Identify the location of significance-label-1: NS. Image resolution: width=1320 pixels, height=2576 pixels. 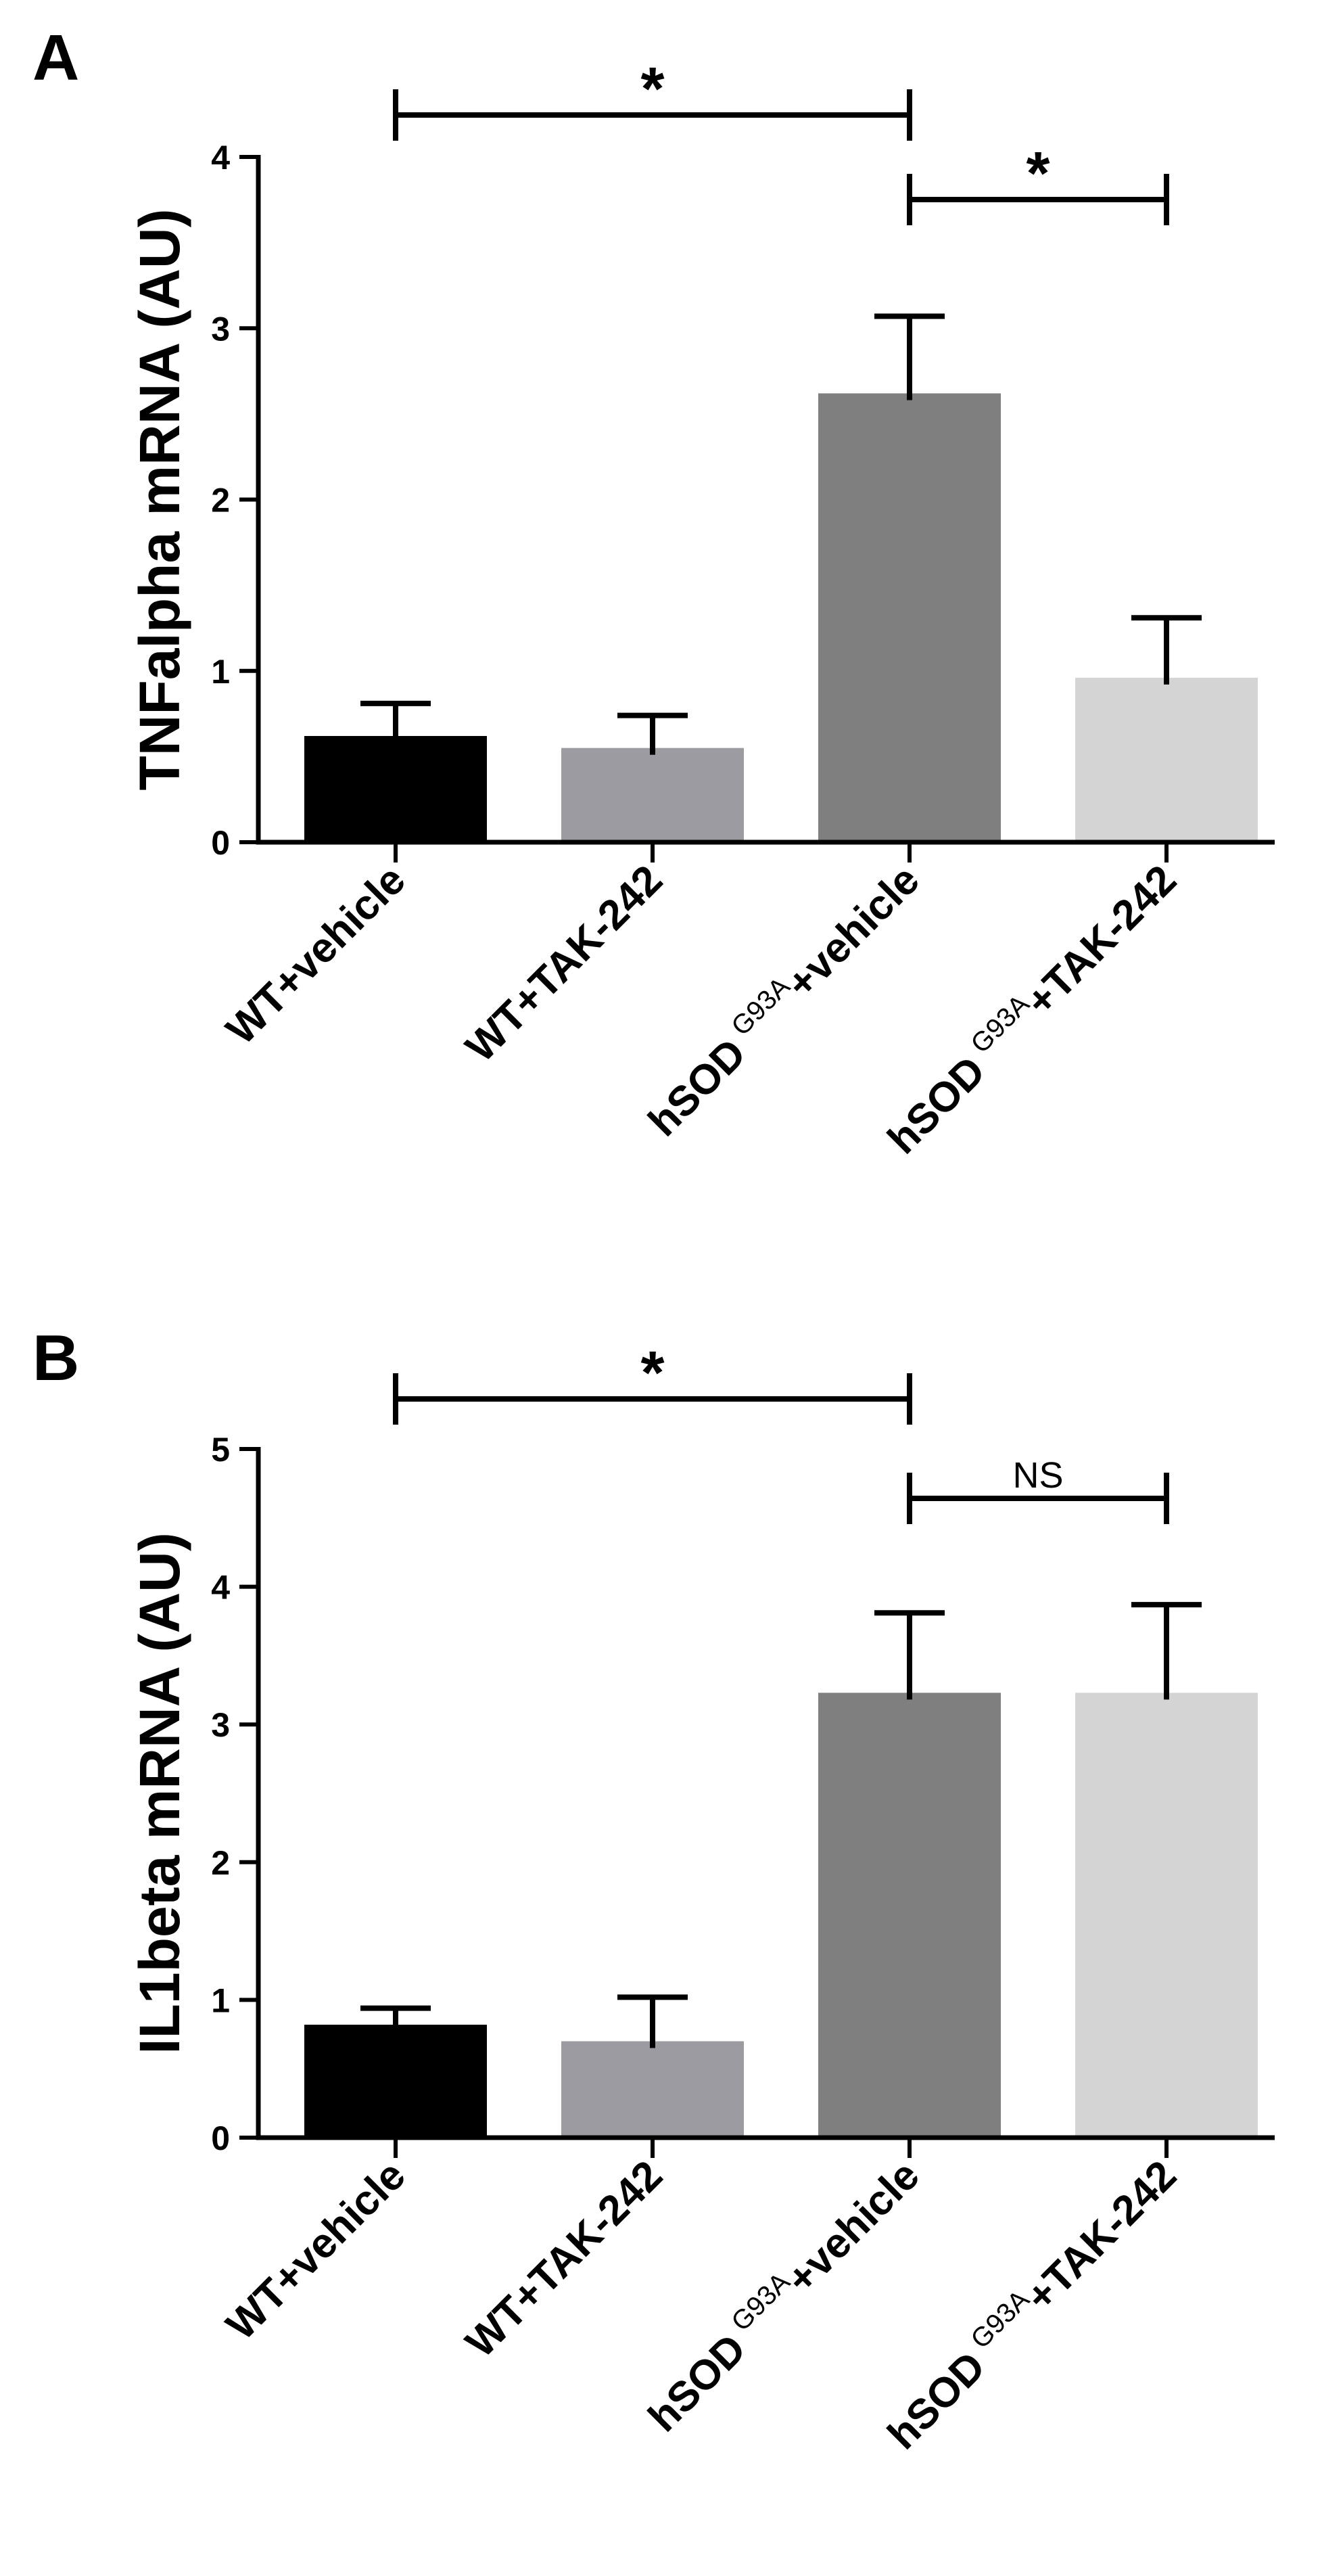
(1037, 1475).